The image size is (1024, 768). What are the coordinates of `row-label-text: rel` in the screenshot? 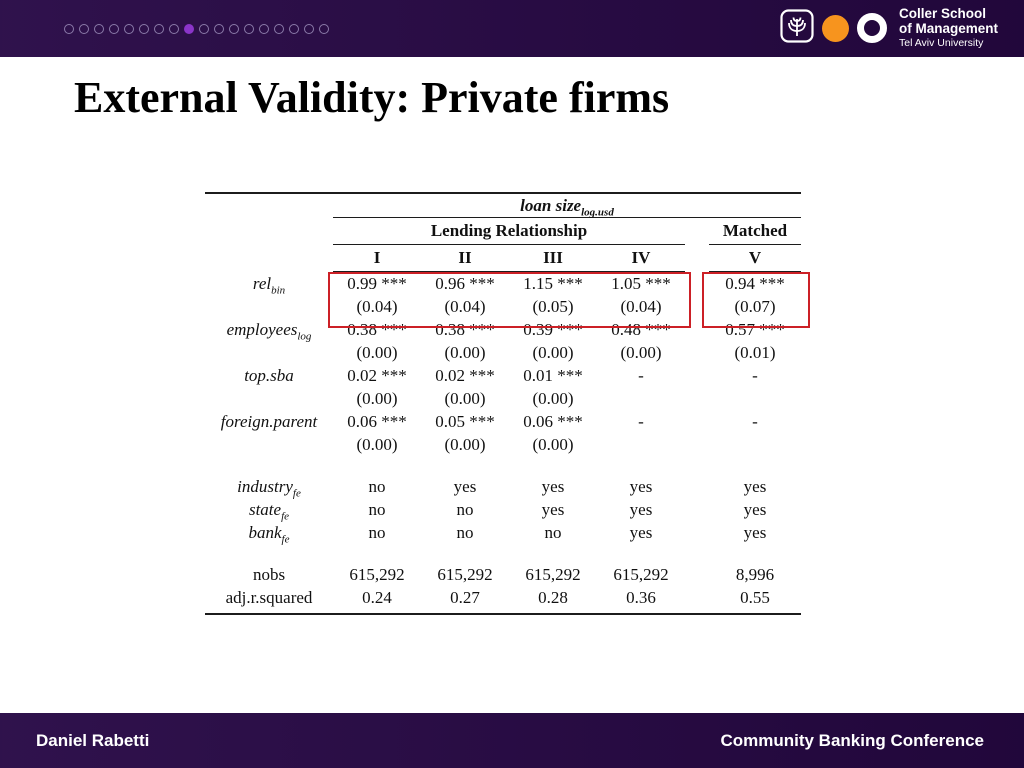 It's located at (262, 283).